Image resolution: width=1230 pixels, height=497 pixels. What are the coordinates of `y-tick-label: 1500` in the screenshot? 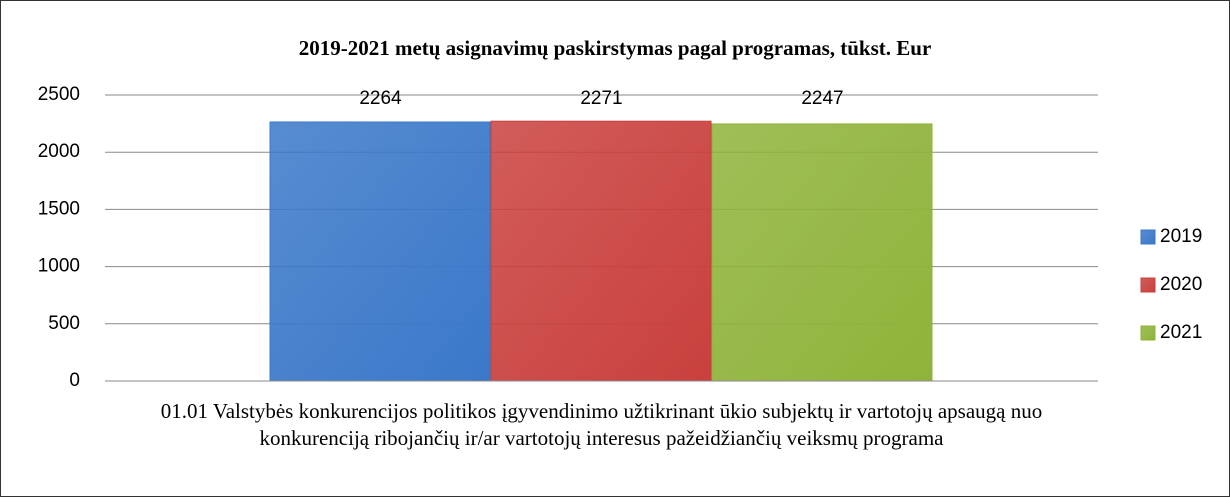 It's located at (59, 208).